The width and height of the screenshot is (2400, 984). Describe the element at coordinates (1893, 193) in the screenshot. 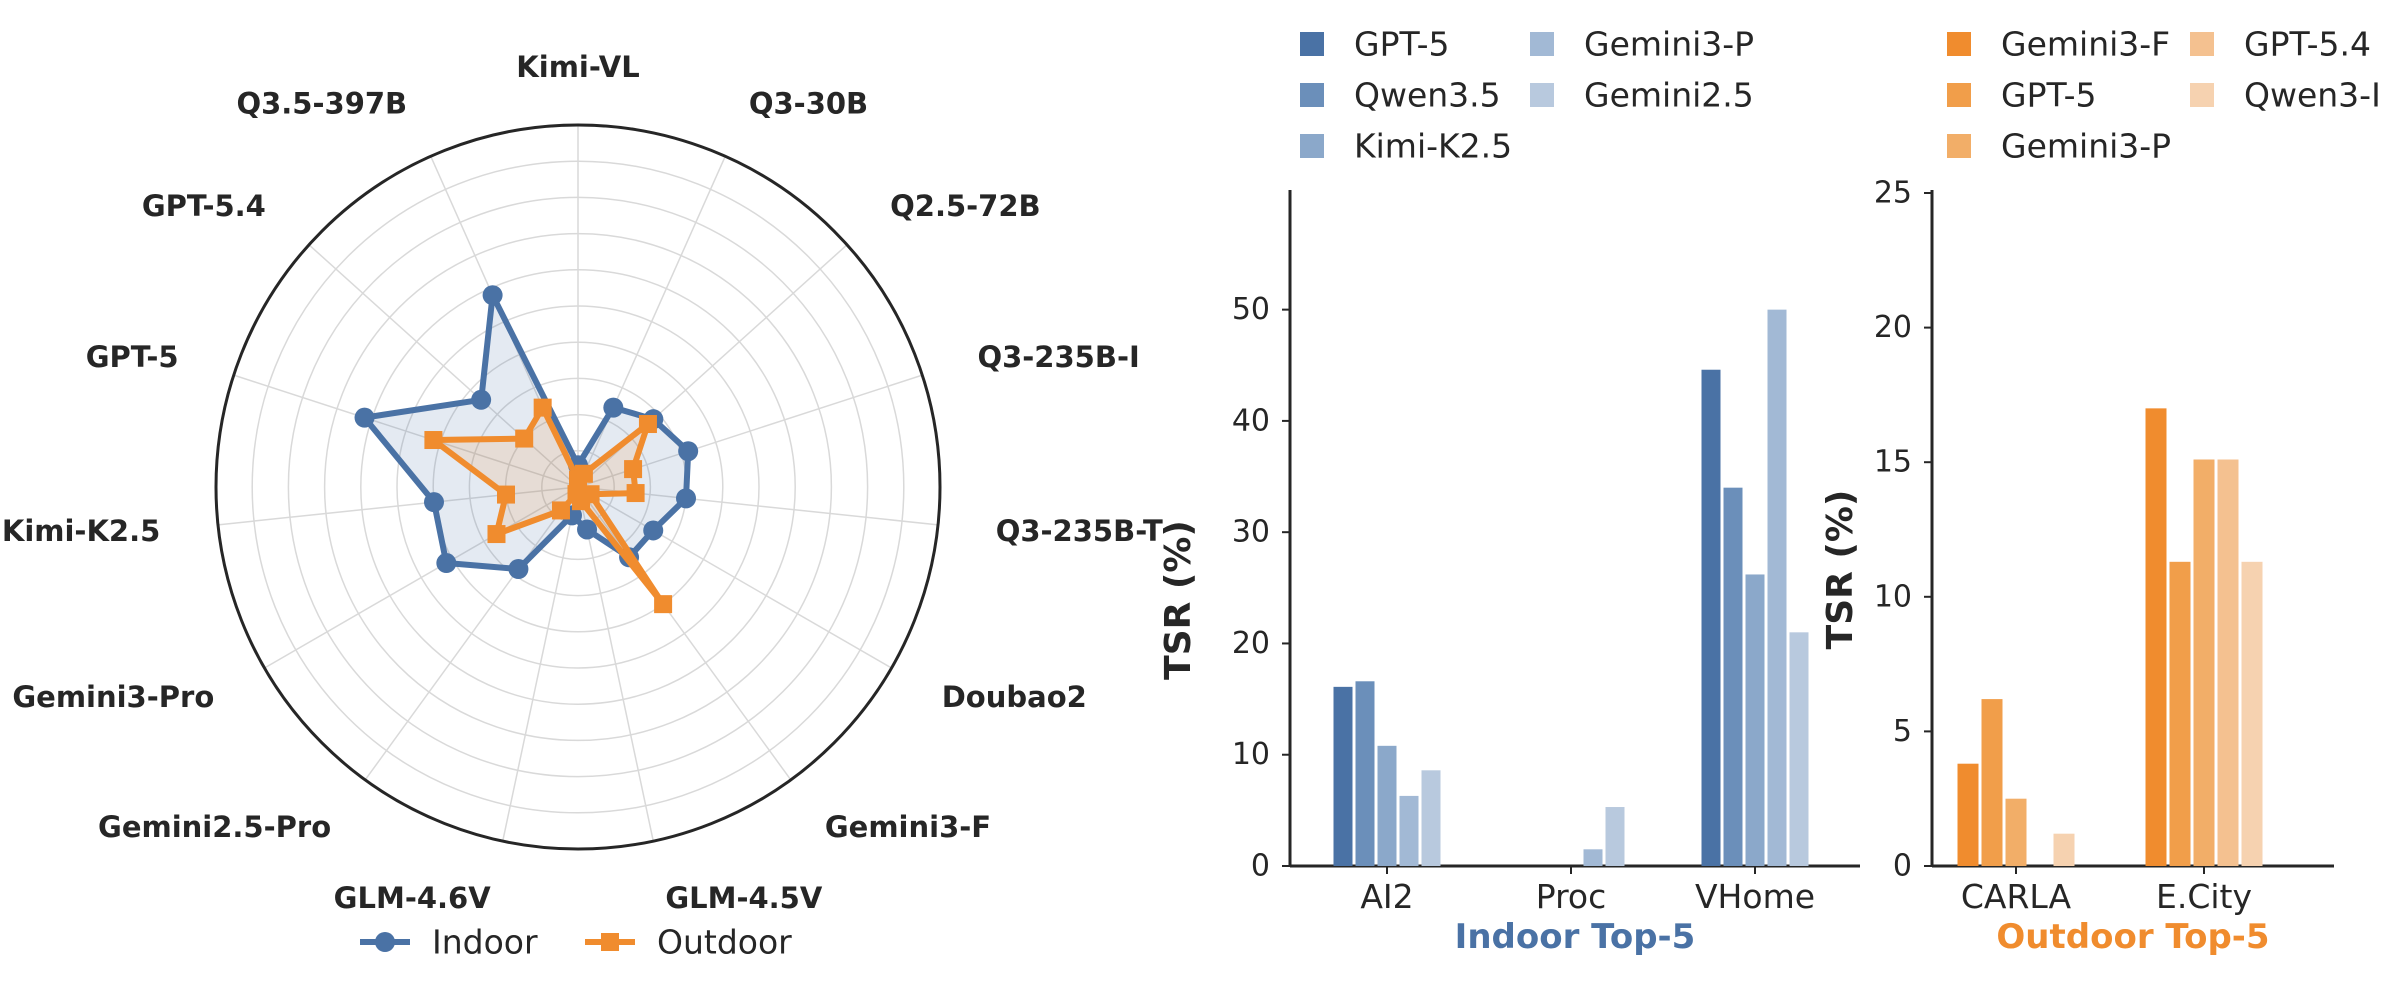

I see `y-tick-label: 25` at that location.